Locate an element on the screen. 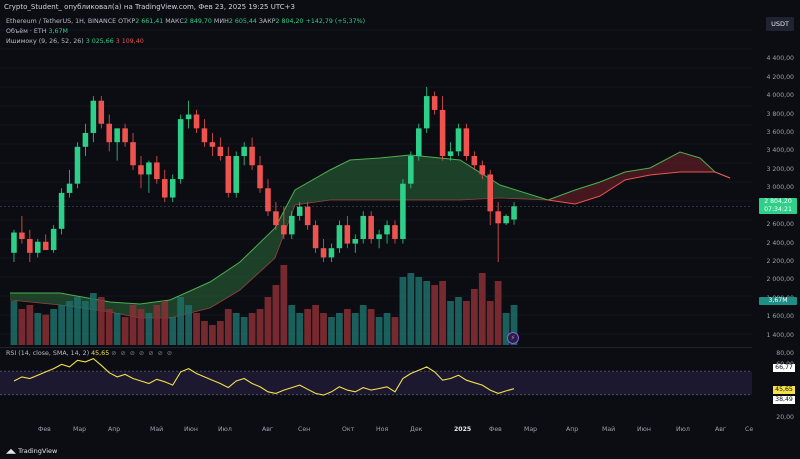  future-cloud is located at coordinates (639, 178).